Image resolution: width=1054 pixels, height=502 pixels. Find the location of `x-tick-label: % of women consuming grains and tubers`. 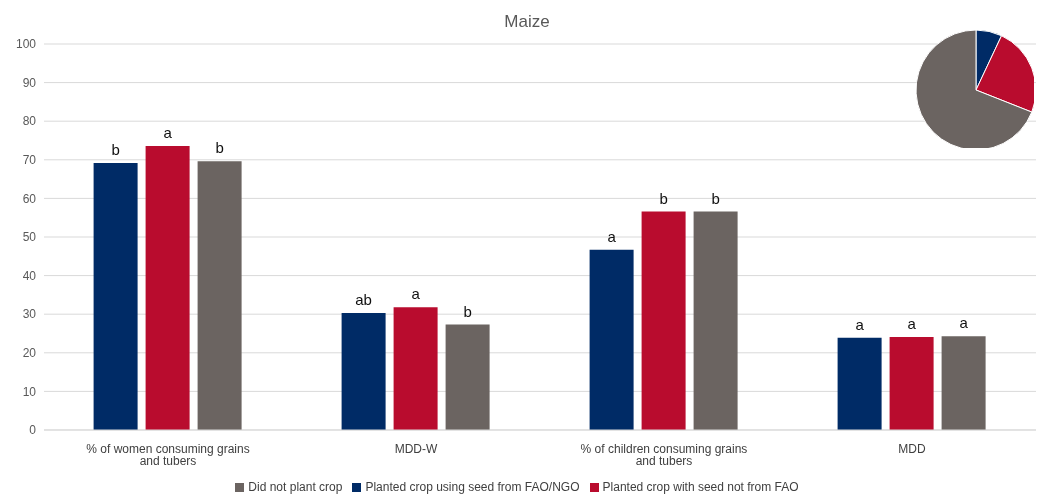

x-tick-label: % of women consuming grains and tubers is located at coordinates (168, 454).